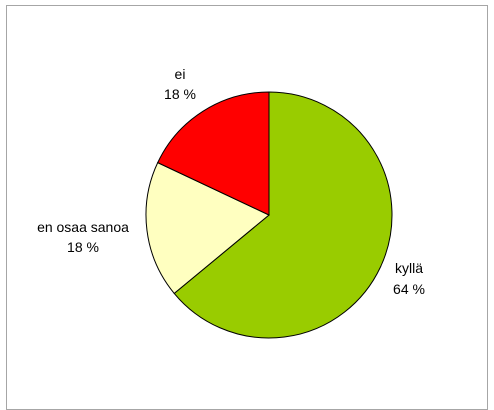 The height and width of the screenshot is (410, 494). Describe the element at coordinates (83, 247) in the screenshot. I see `slice-value-en-osaa-sanoa: 18 %` at that location.